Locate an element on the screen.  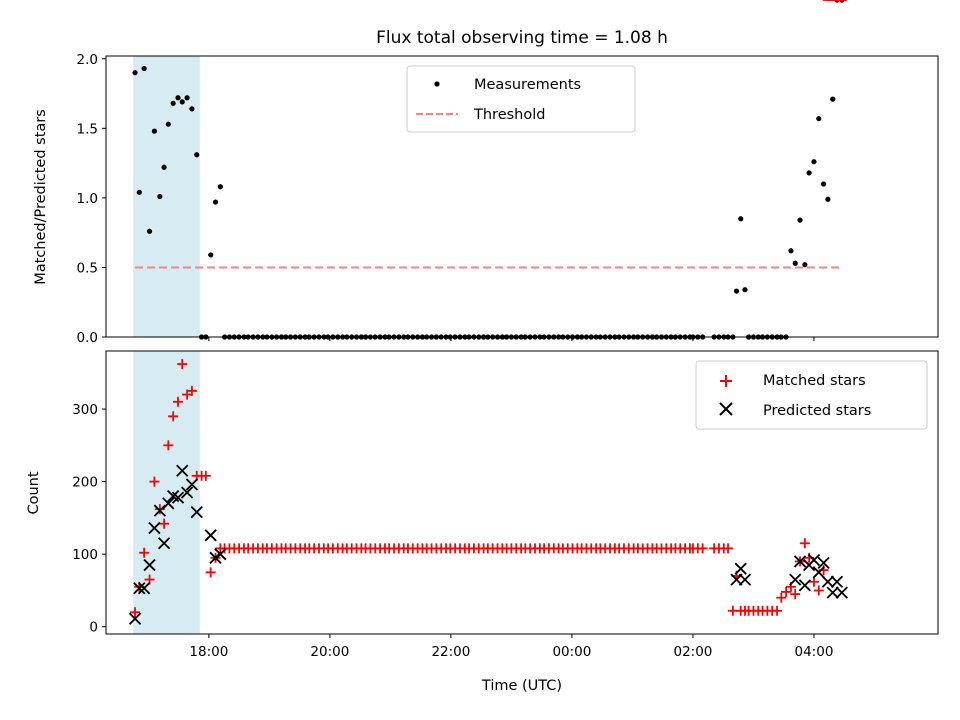
x-tick-label: 20:00 is located at coordinates (329, 652).